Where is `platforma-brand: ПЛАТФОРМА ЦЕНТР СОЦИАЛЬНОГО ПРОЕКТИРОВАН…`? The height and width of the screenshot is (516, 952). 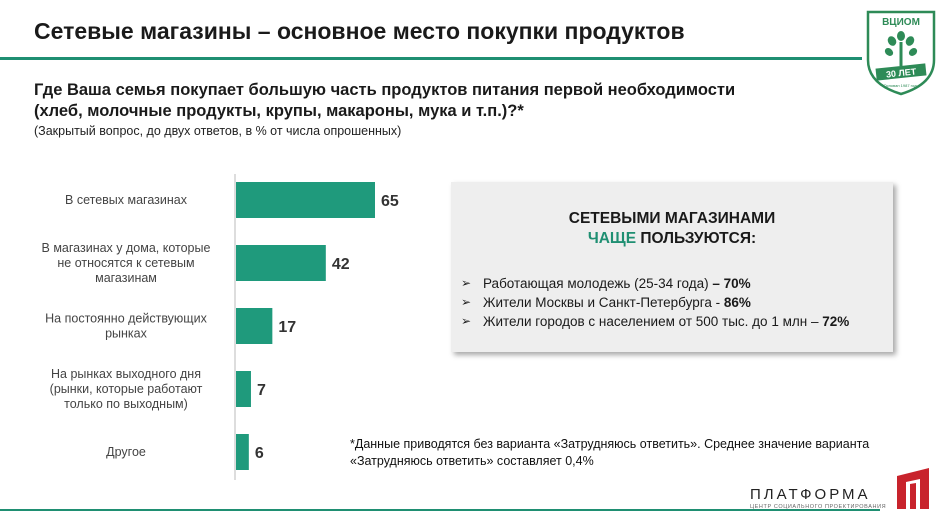
platforma-brand: ПЛАТФОРМА ЦЕНТР СОЦИАЛЬНОГО ПРОЕКТИРОВАН… is located at coordinates (818, 498).